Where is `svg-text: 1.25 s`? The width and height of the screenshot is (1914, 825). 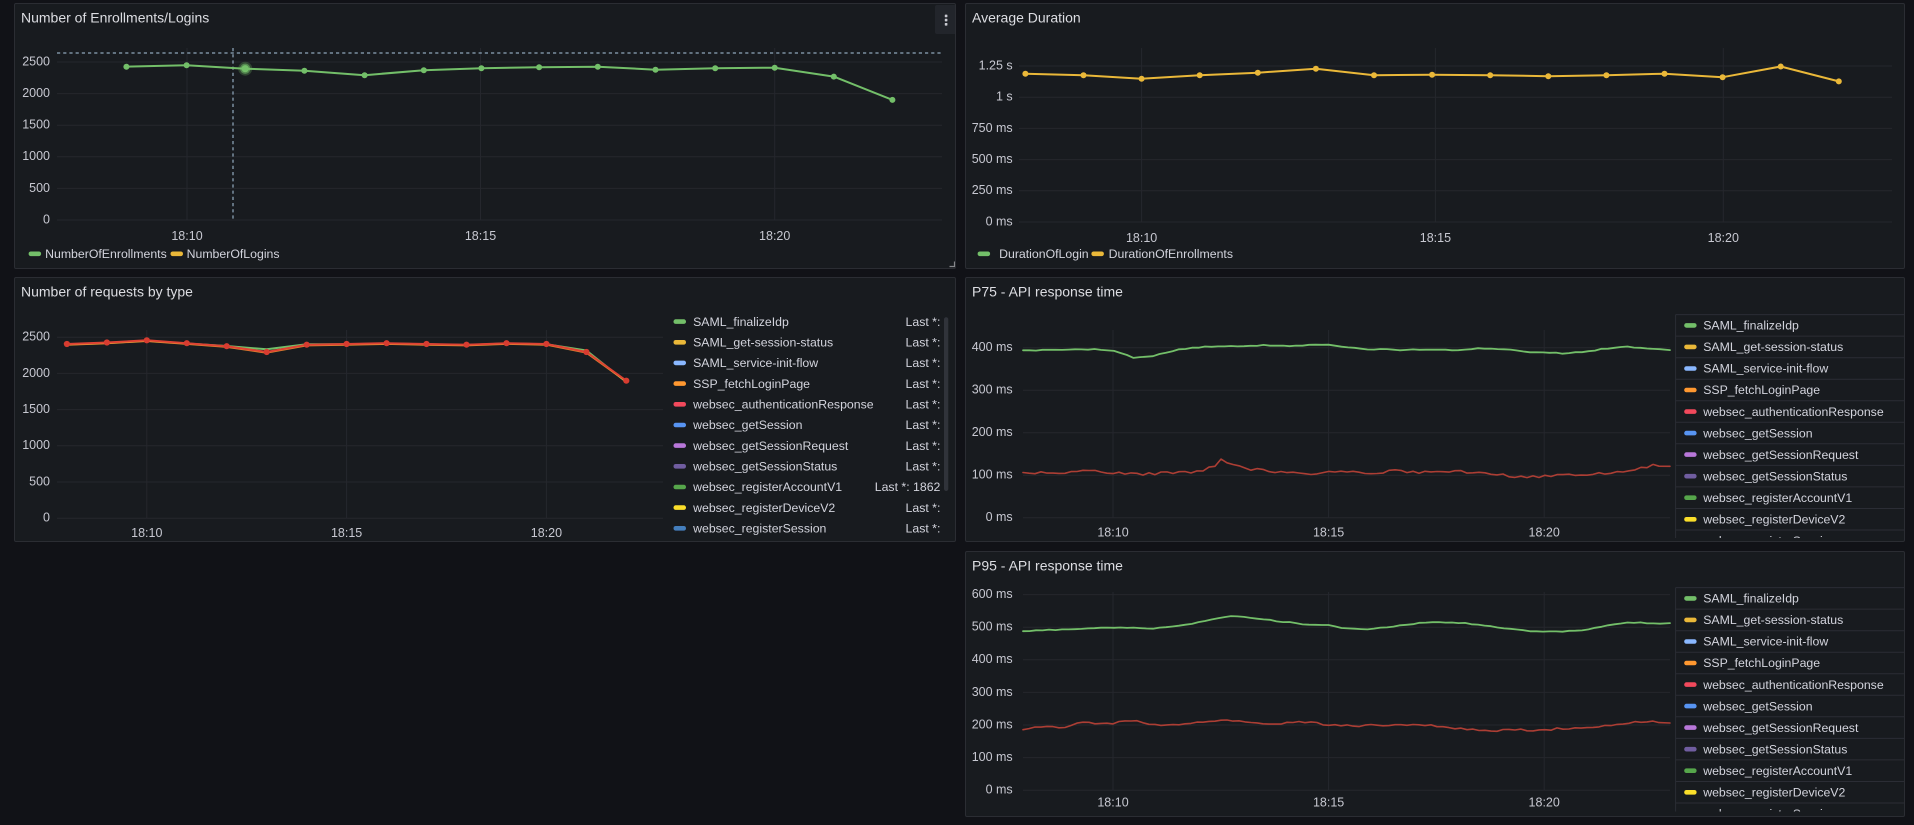
svg-text: 1.25 s is located at coordinates (996, 65).